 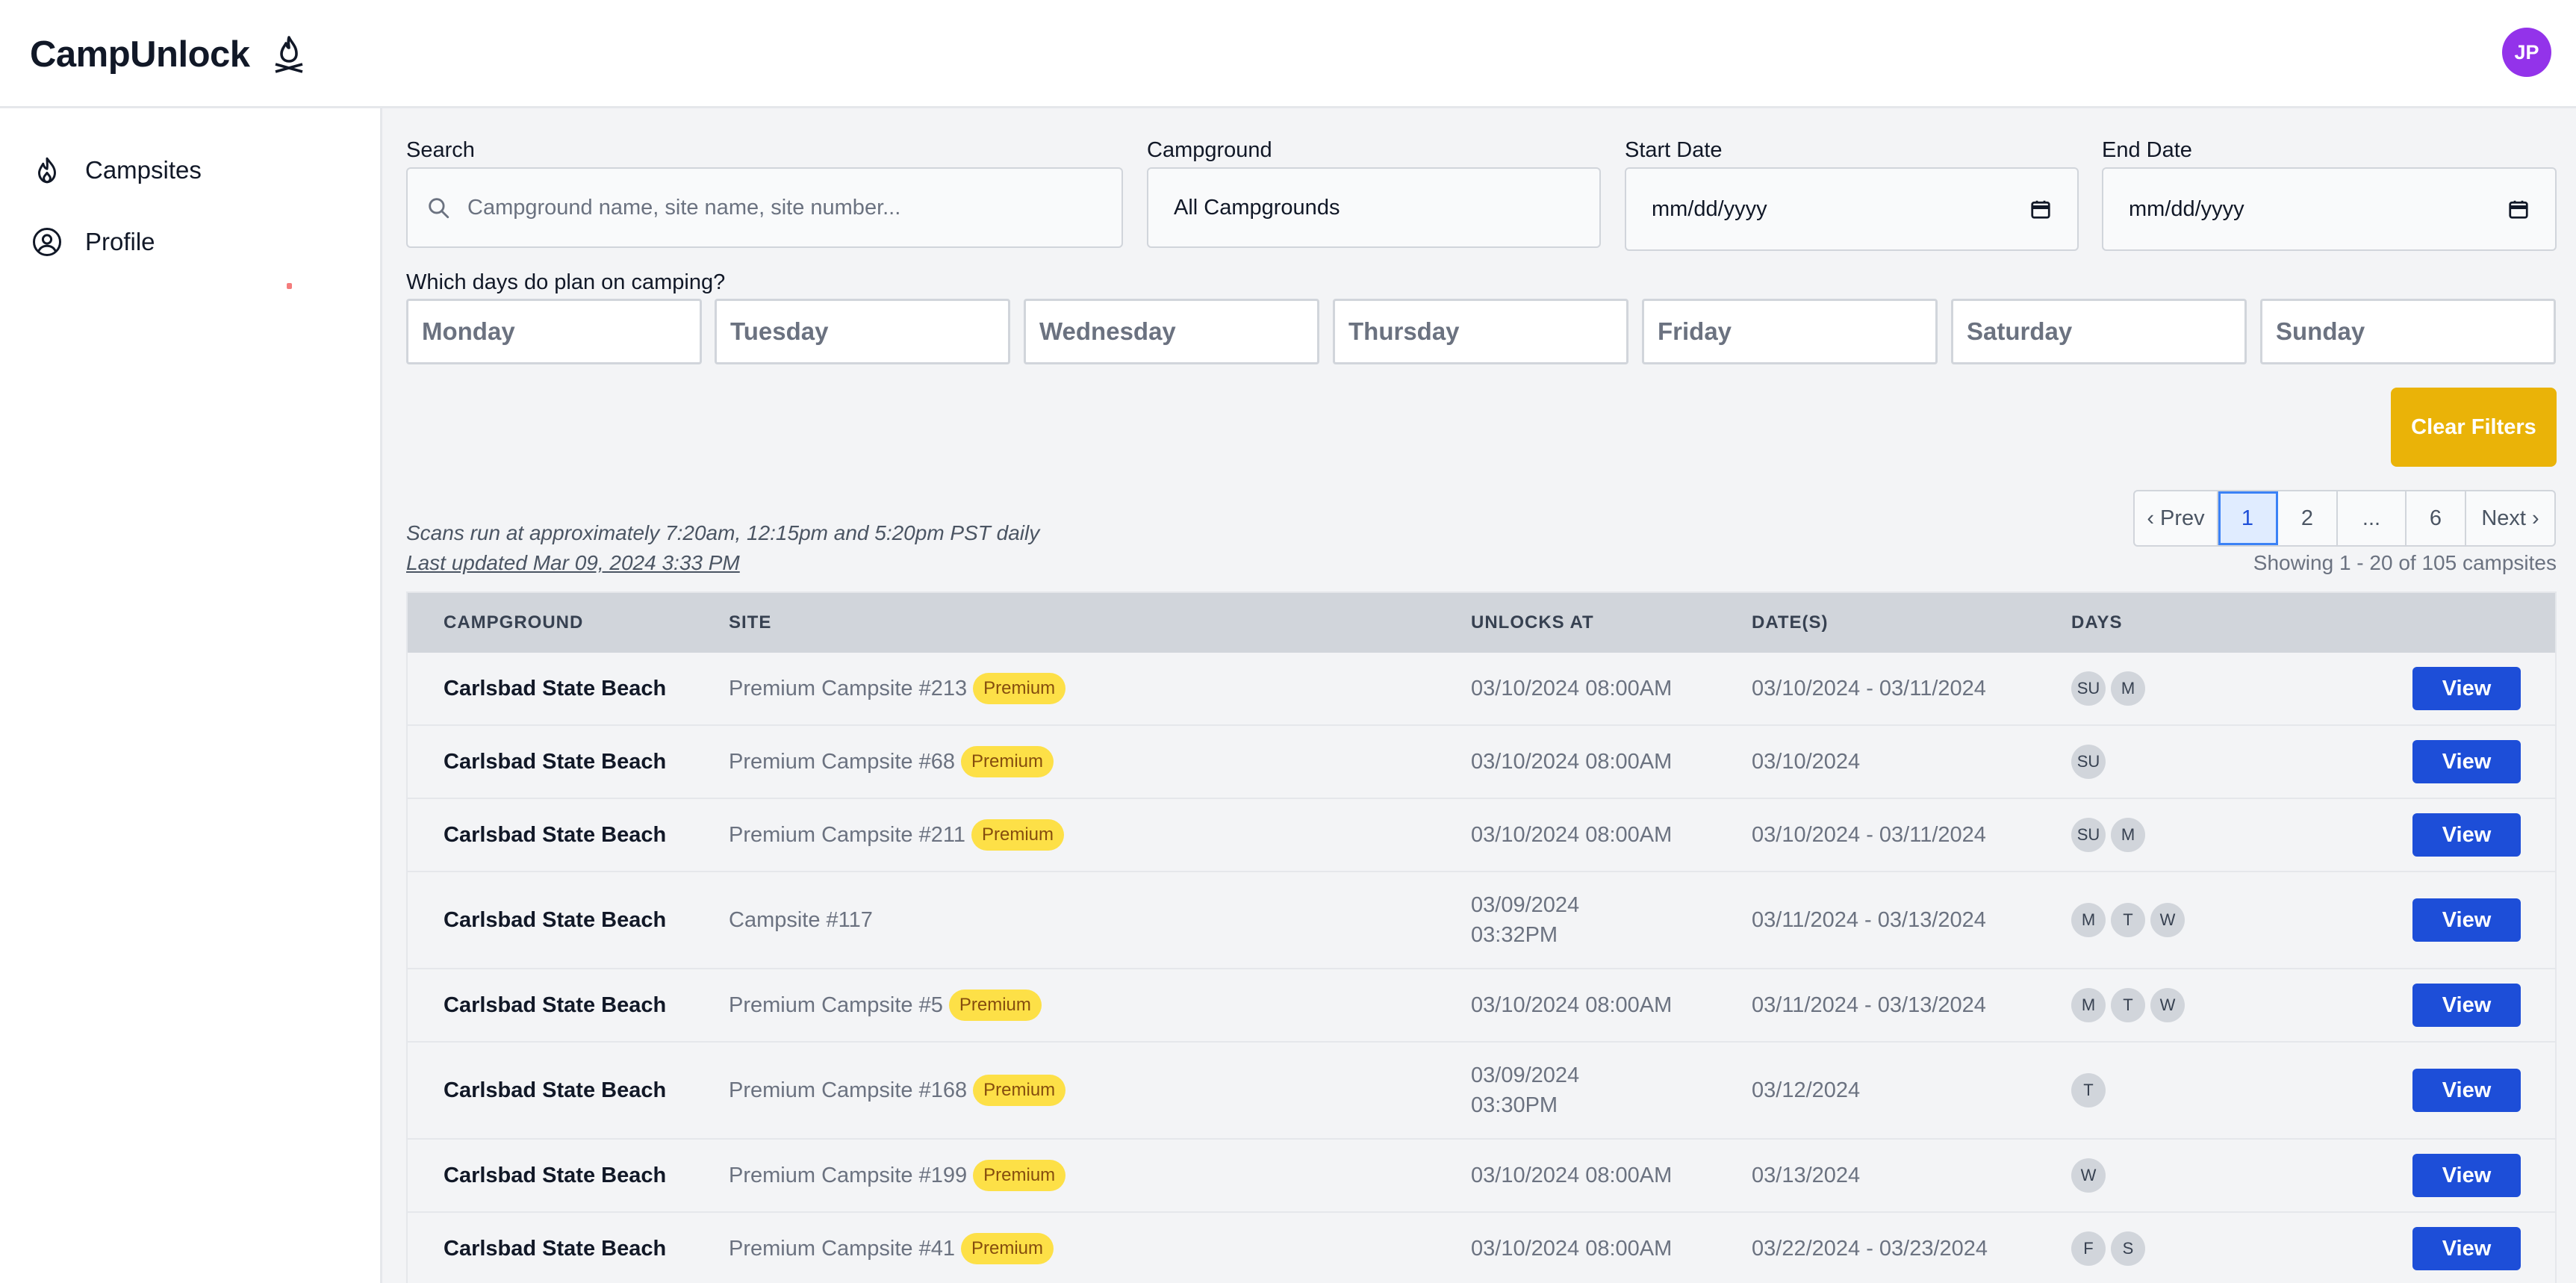 I want to click on day-pill: SU, so click(x=2088, y=762).